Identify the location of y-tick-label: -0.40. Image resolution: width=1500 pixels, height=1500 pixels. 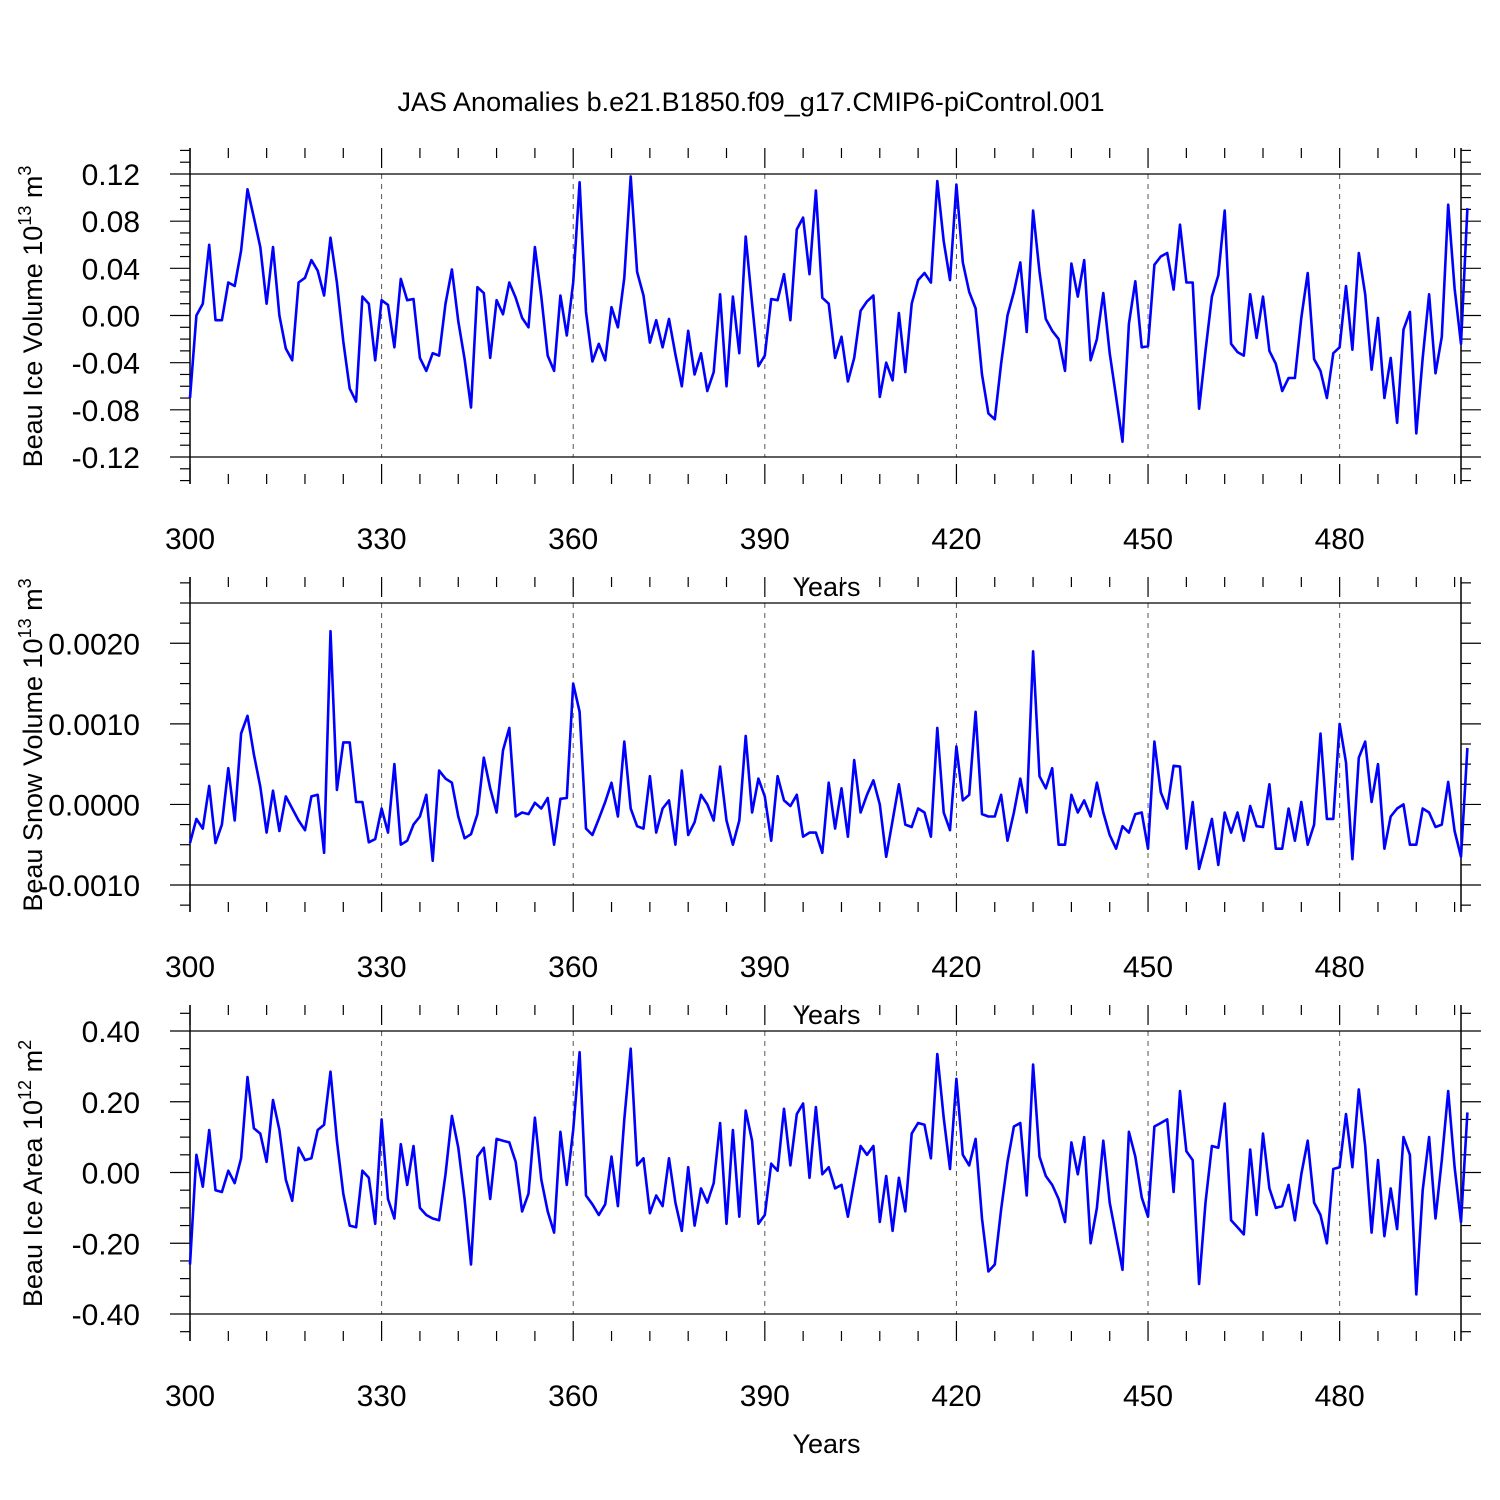
(106, 1315).